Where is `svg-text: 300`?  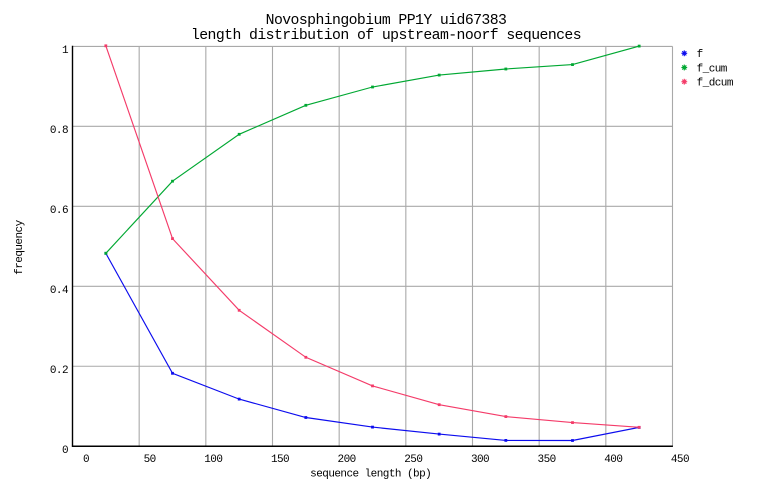 svg-text: 300 is located at coordinates (480, 460).